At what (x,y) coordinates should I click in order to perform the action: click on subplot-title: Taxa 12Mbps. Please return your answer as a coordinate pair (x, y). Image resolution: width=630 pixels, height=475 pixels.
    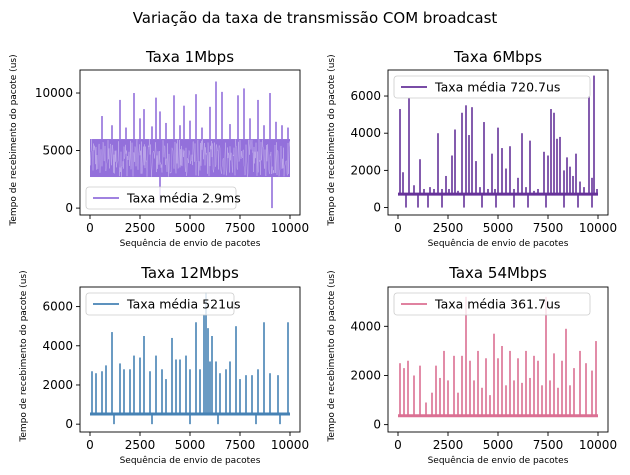
    Looking at the image, I should click on (189, 273).